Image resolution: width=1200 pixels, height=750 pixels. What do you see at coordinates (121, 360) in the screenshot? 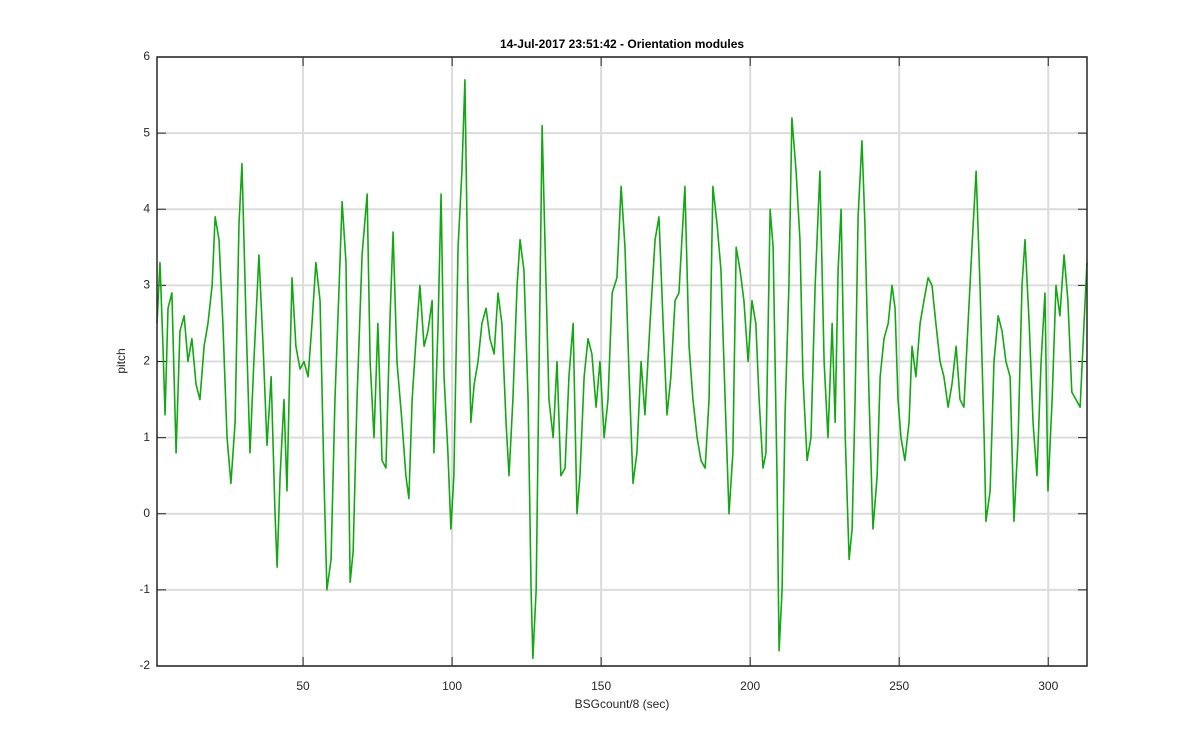
I see `y-axis-label: pitch` at bounding box center [121, 360].